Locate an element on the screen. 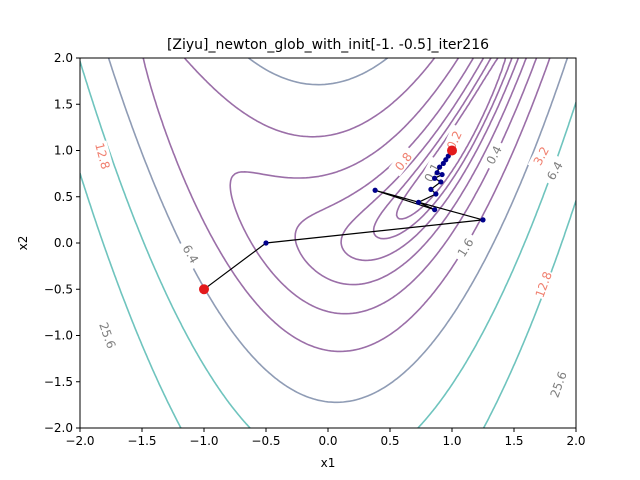 This screenshot has width=640, height=480. start-point is located at coordinates (204, 289).